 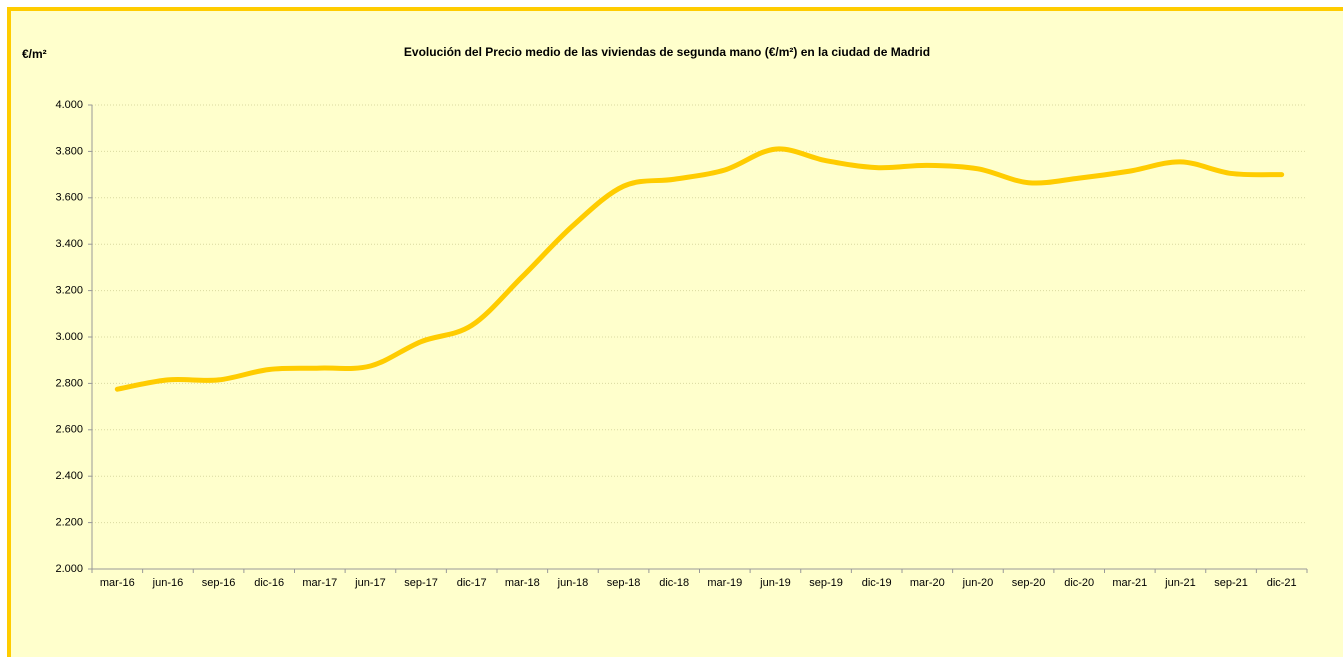 What do you see at coordinates (624, 583) in the screenshot?
I see `x-tick-label: sep-18` at bounding box center [624, 583].